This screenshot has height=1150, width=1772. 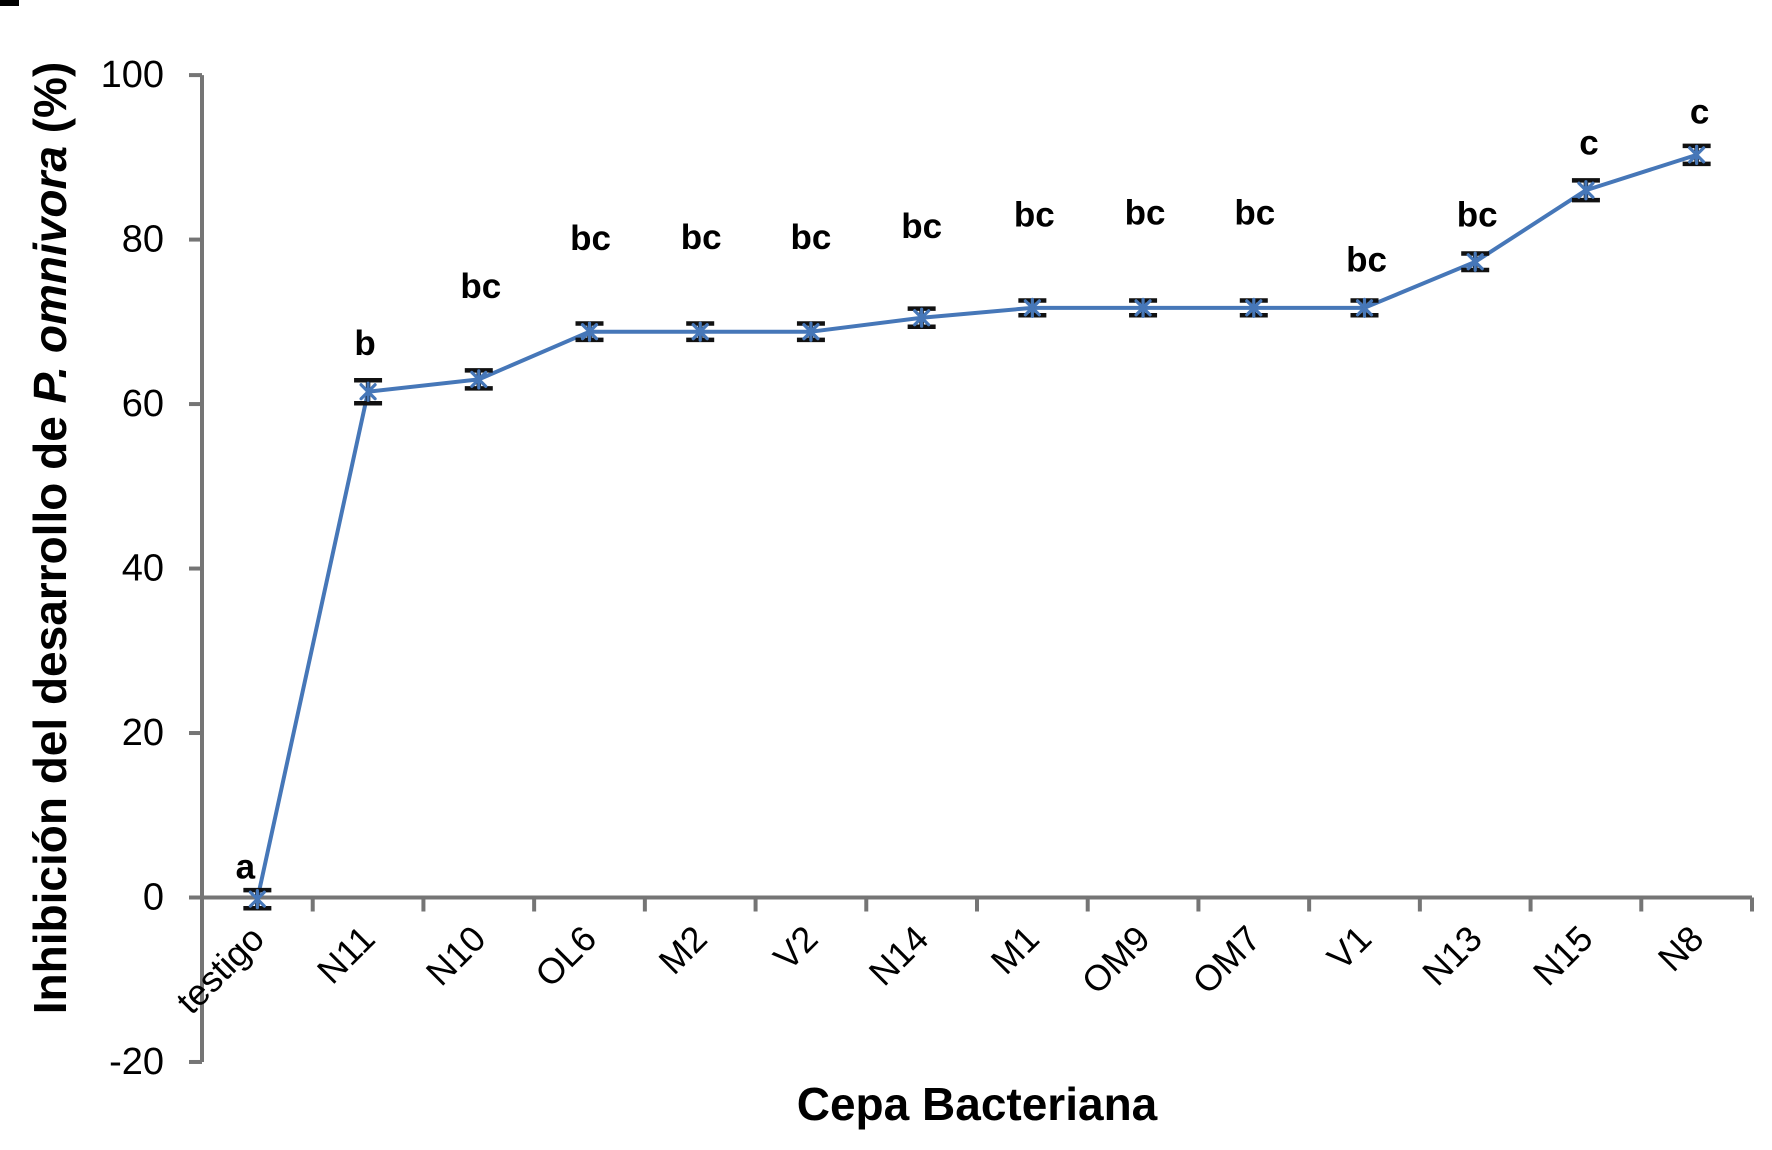 I want to click on y-tick-label: 20, so click(x=143, y=733).